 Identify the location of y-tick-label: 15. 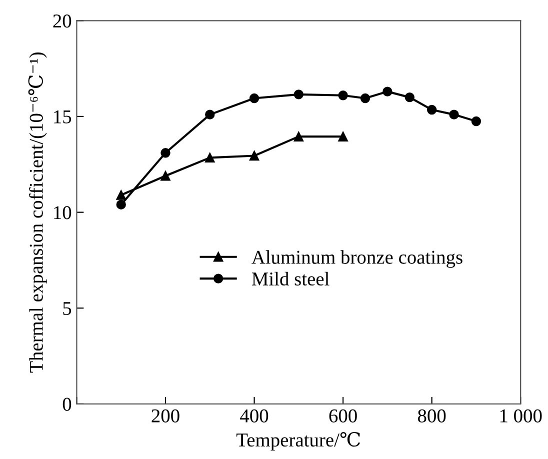
(63, 117).